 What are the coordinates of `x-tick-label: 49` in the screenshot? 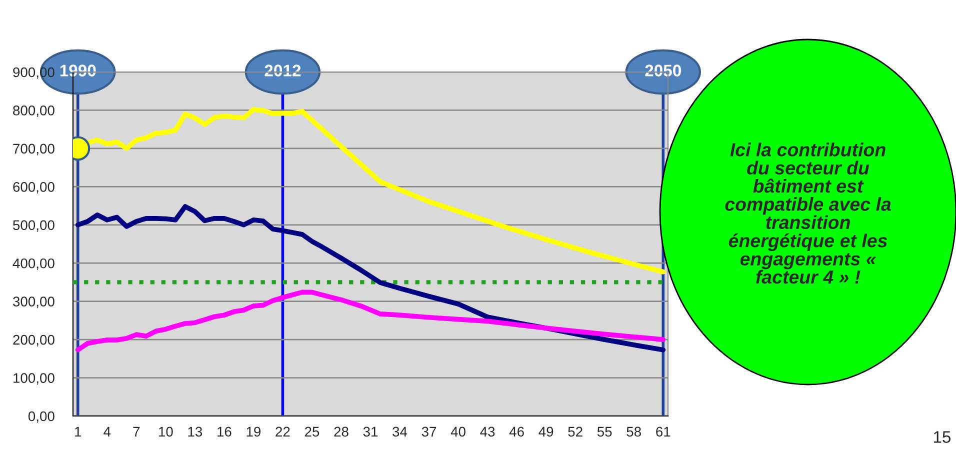 It's located at (546, 431).